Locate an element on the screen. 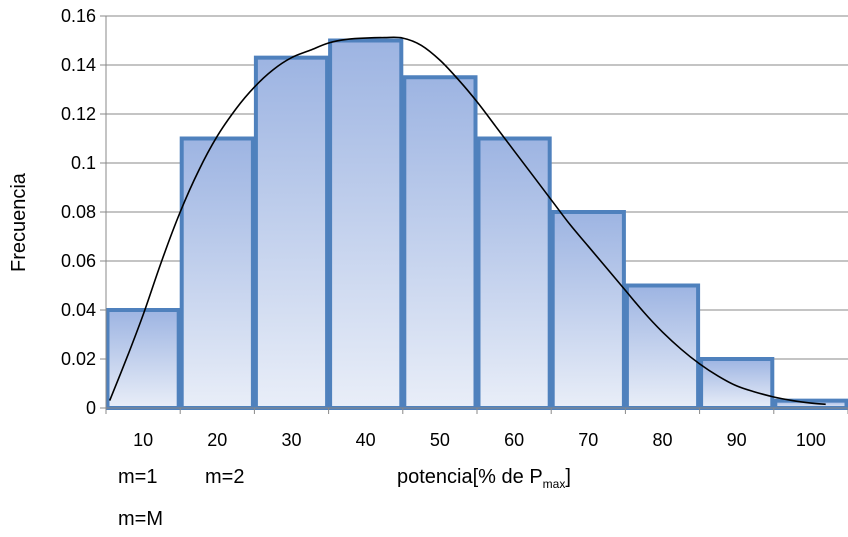 This screenshot has height=537, width=848. y-tick-label: 0.02 is located at coordinates (78, 359).